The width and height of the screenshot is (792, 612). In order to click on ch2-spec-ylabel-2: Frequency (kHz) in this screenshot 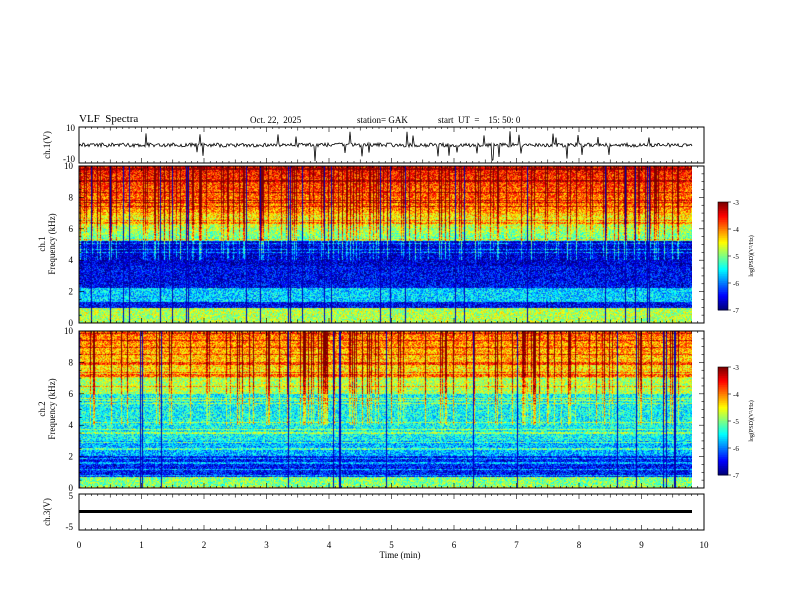, I will do `click(52, 408)`.